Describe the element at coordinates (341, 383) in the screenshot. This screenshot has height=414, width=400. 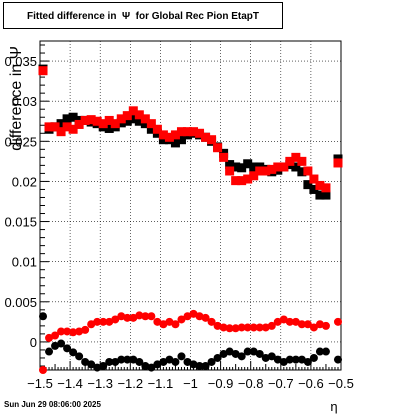
I see `x-tick-label: −0.5` at that location.